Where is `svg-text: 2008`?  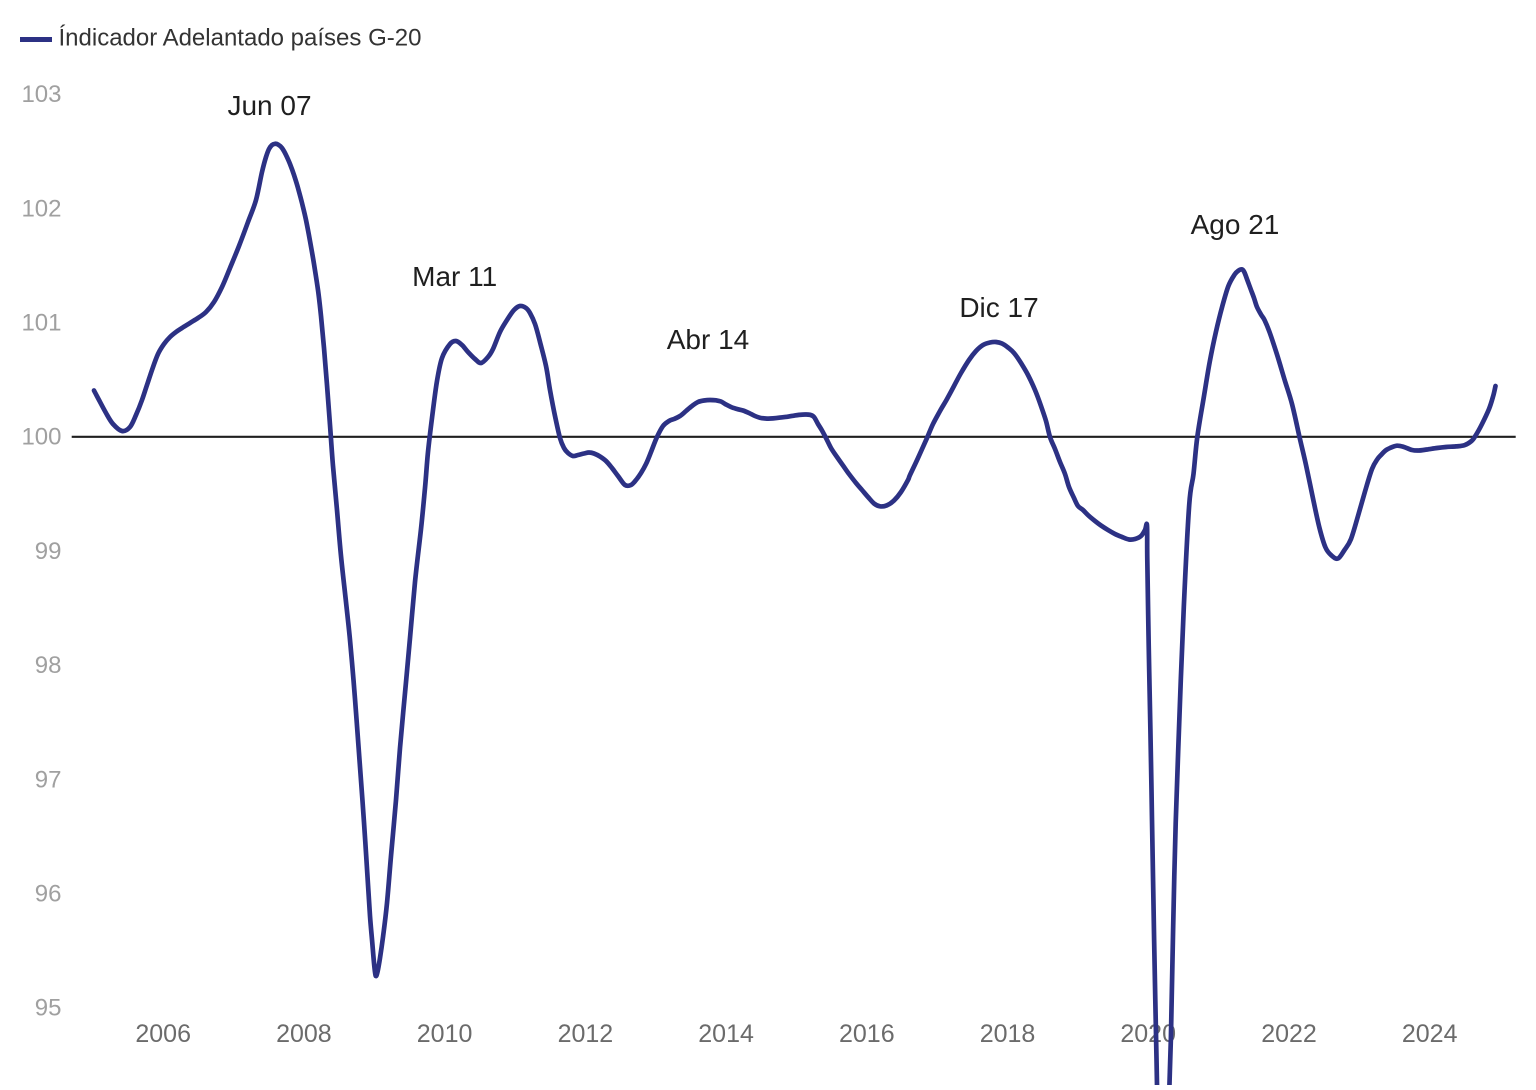 svg-text: 2008 is located at coordinates (304, 1034).